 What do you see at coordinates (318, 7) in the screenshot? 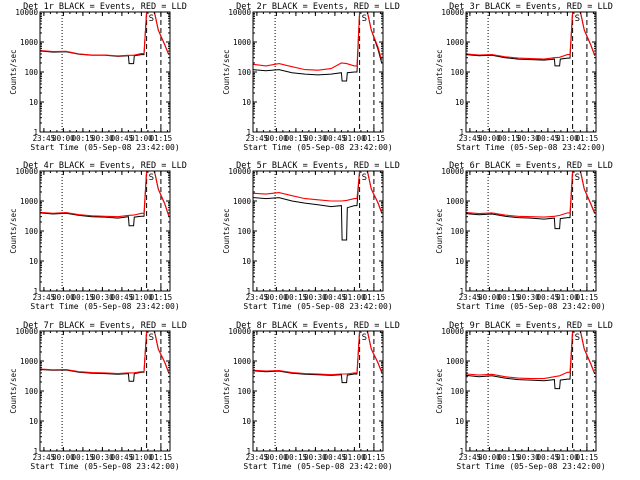
I see `chart-title: Det 2r BLACK = Events, RED = LLD` at bounding box center [318, 7].